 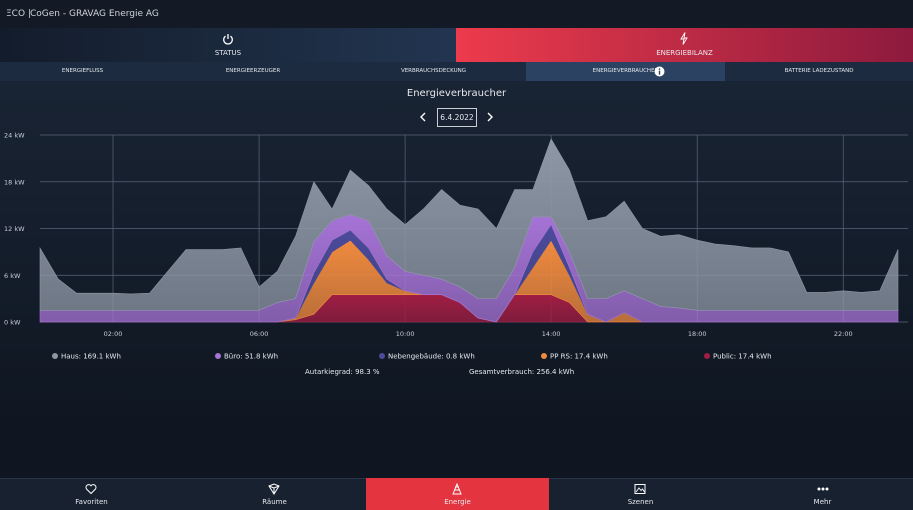 I want to click on nav-item: Favoriten, so click(x=91, y=494).